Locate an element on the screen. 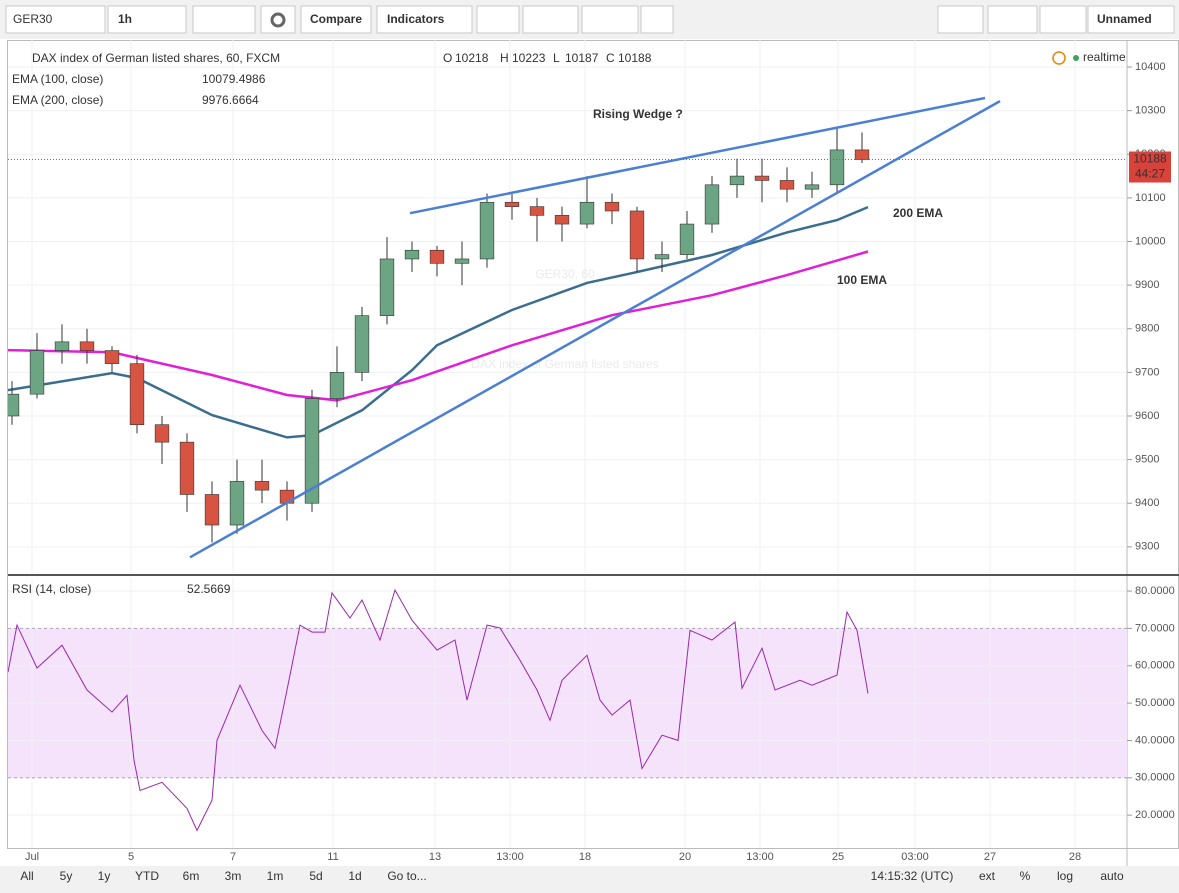  fullscreen is located at coordinates (657, 19).